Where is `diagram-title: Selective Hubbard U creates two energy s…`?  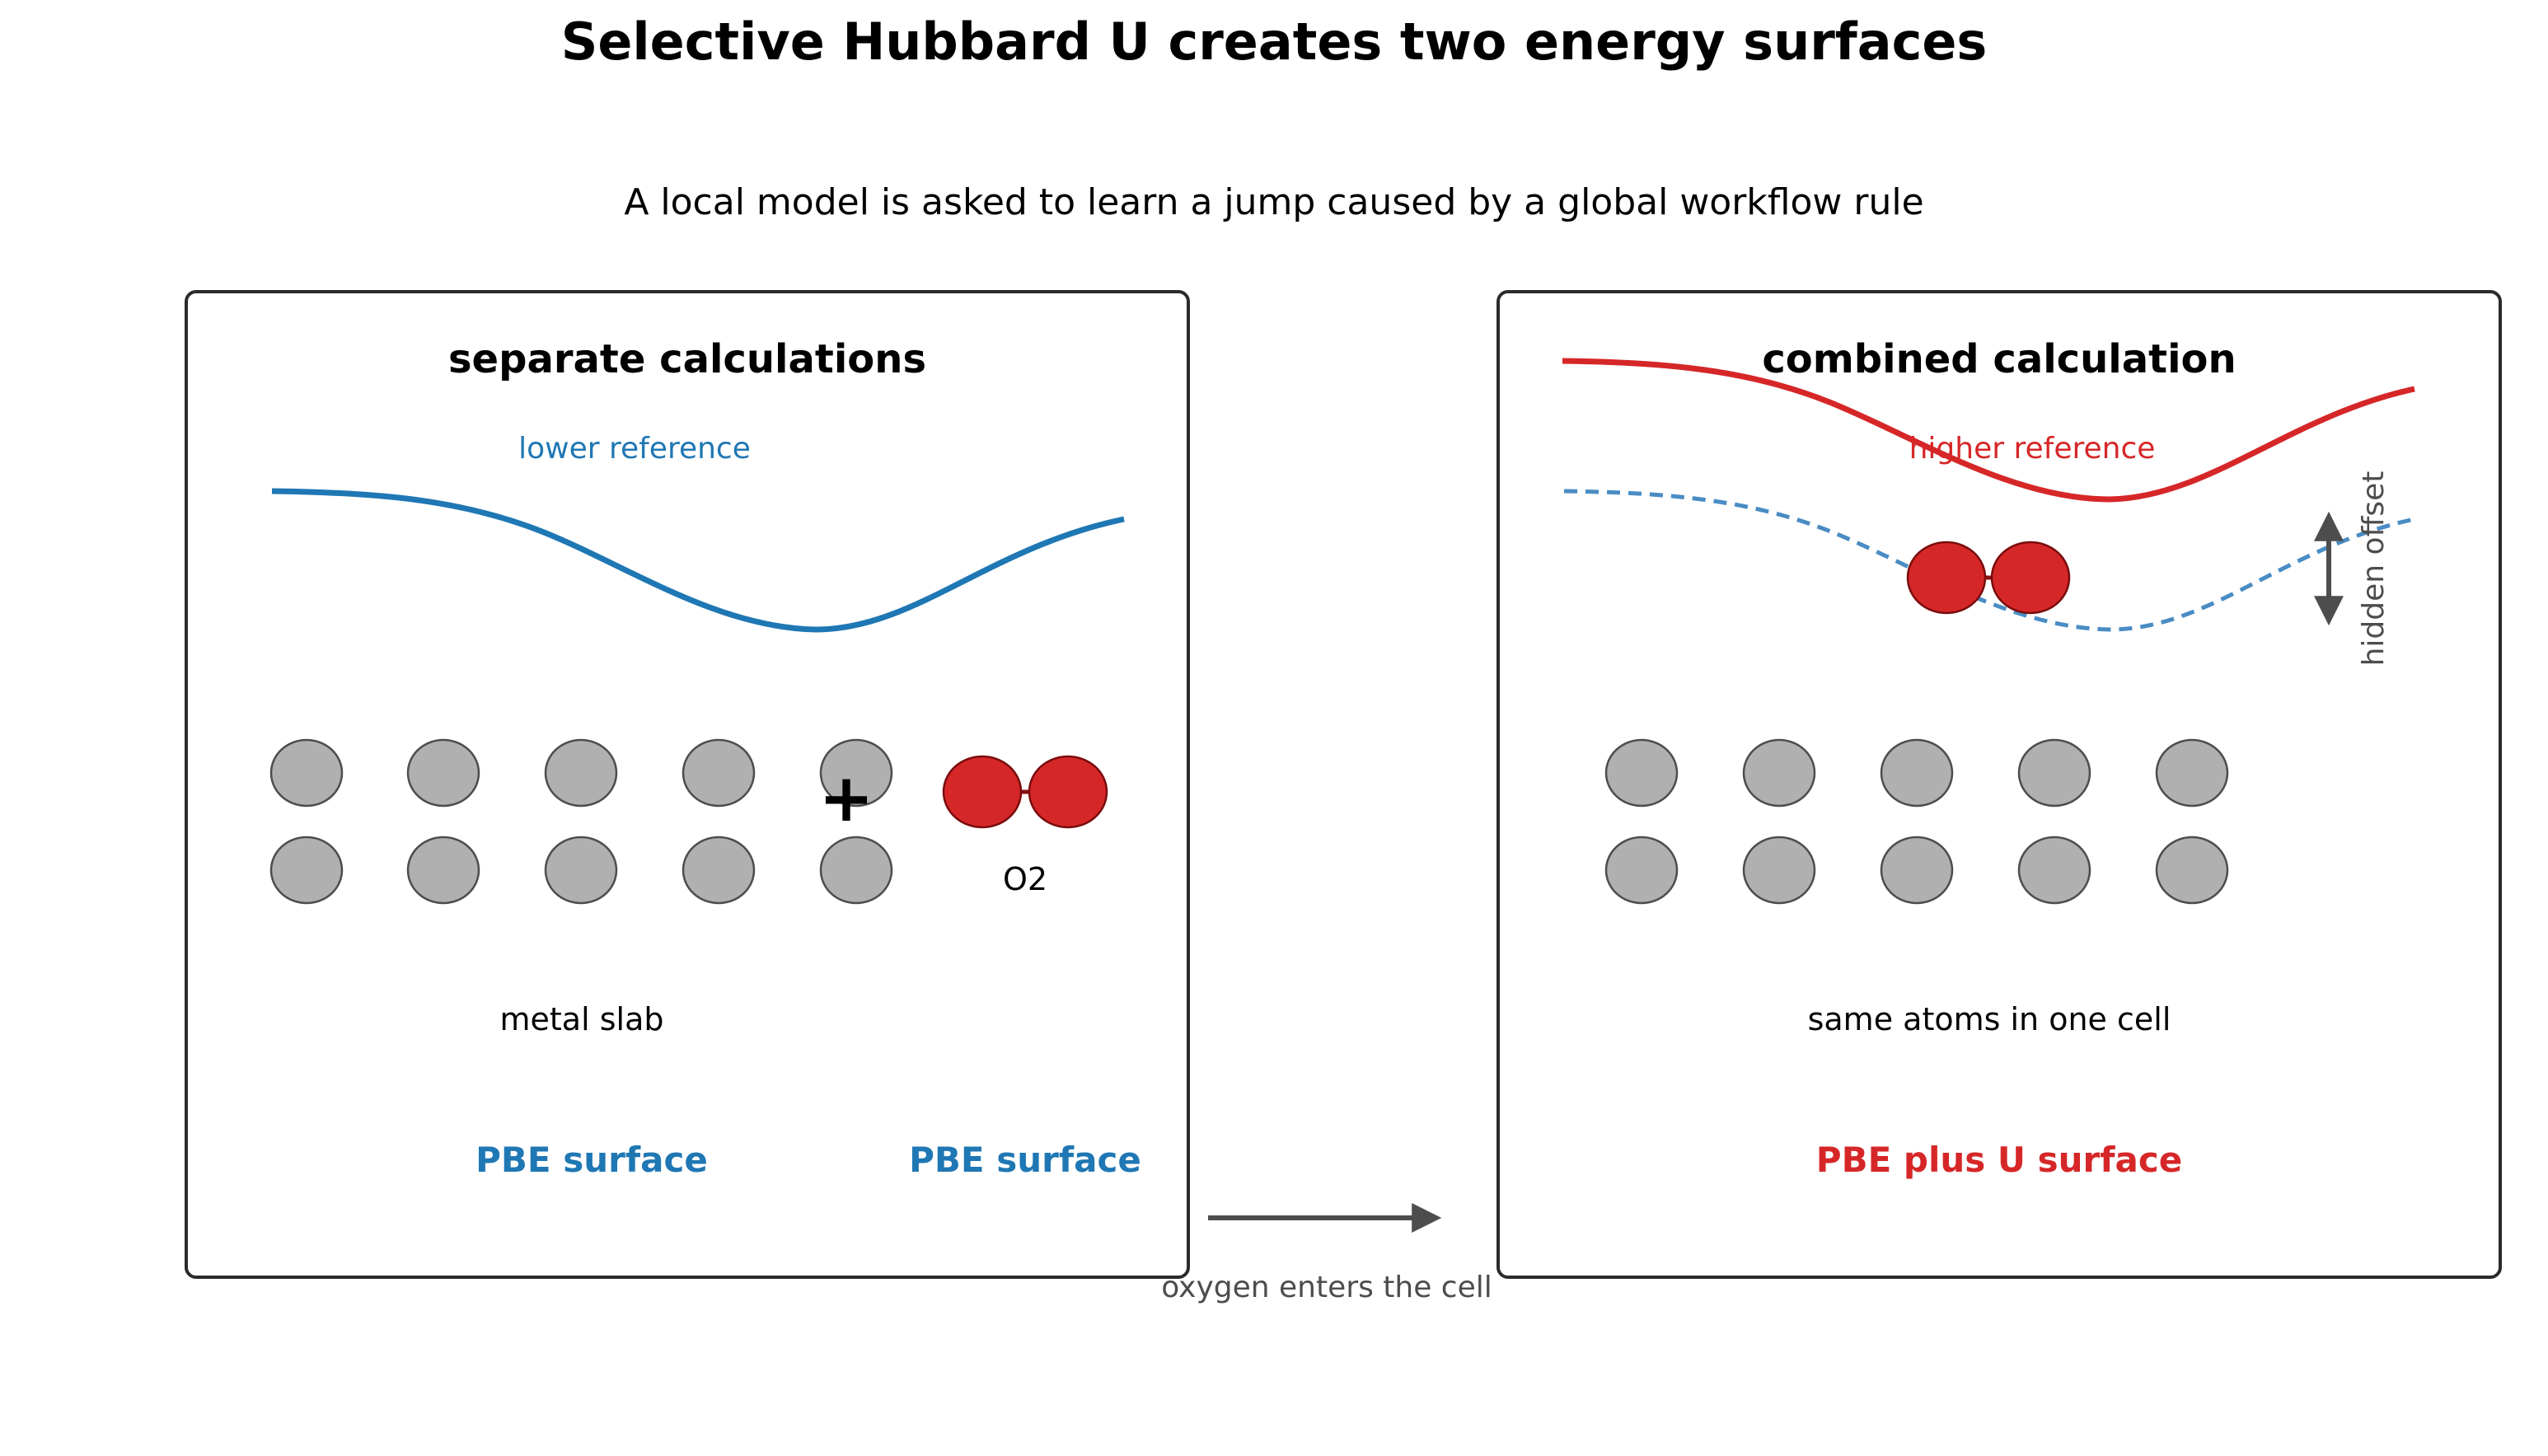 diagram-title: Selective Hubbard U creates two energy s… is located at coordinates (1275, 42).